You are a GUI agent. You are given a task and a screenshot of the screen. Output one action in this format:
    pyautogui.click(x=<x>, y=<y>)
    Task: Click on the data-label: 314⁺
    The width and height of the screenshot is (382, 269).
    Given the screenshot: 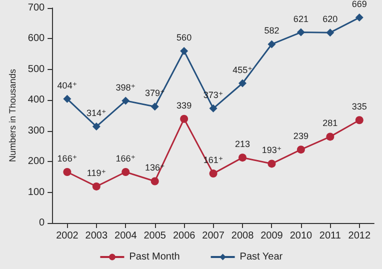 What is the action you would take?
    pyautogui.click(x=96, y=113)
    